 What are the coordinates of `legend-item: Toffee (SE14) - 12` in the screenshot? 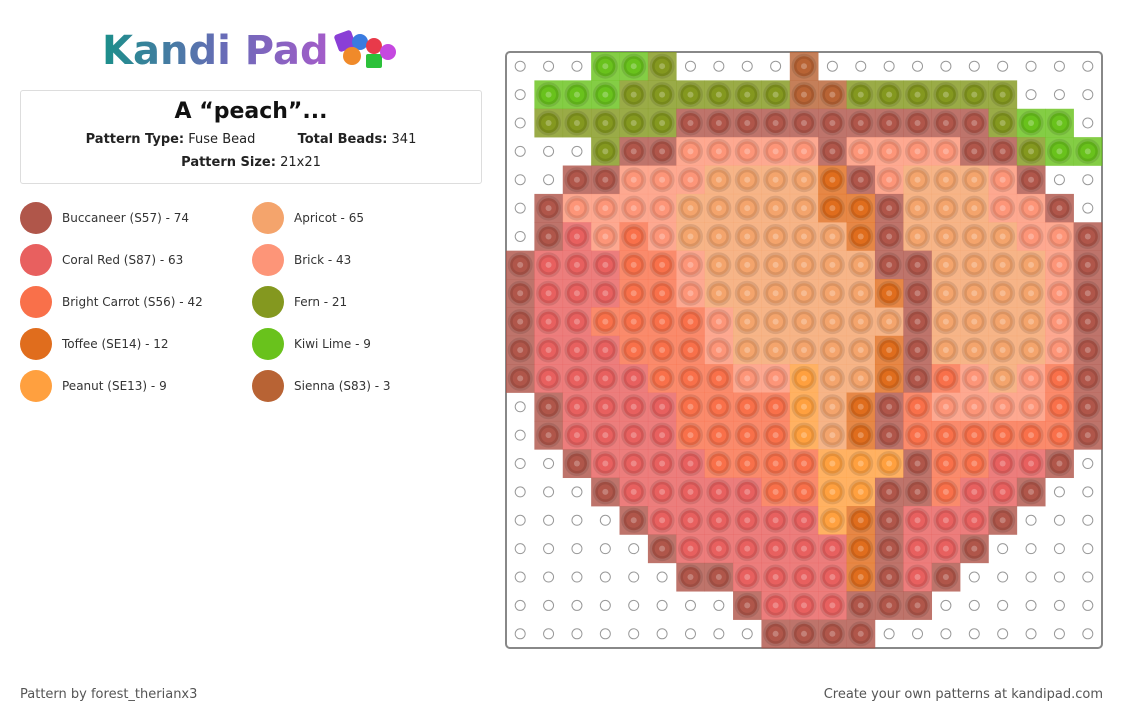 It's located at (94, 344).